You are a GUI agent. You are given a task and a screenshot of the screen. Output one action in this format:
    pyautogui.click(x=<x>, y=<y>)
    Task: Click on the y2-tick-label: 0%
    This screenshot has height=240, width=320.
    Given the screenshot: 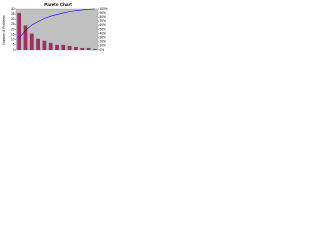 What is the action you would take?
    pyautogui.click(x=102, y=50)
    